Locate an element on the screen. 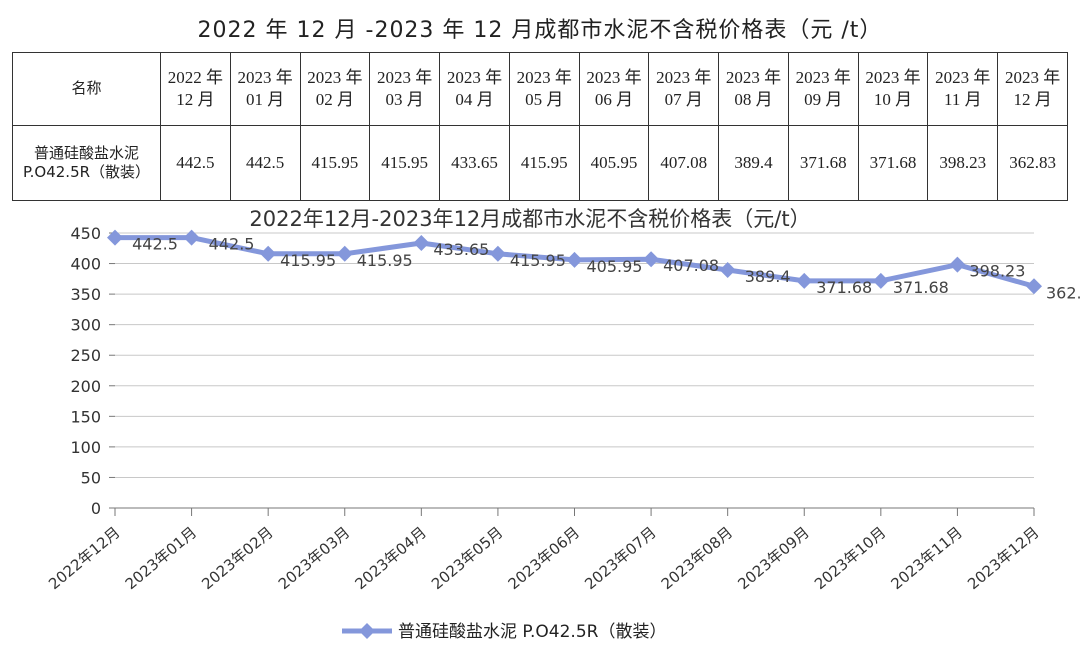 The width and height of the screenshot is (1080, 656). table-cell: 普通硅酸盐水泥 P.O42.5R（散装） is located at coordinates (86, 163).